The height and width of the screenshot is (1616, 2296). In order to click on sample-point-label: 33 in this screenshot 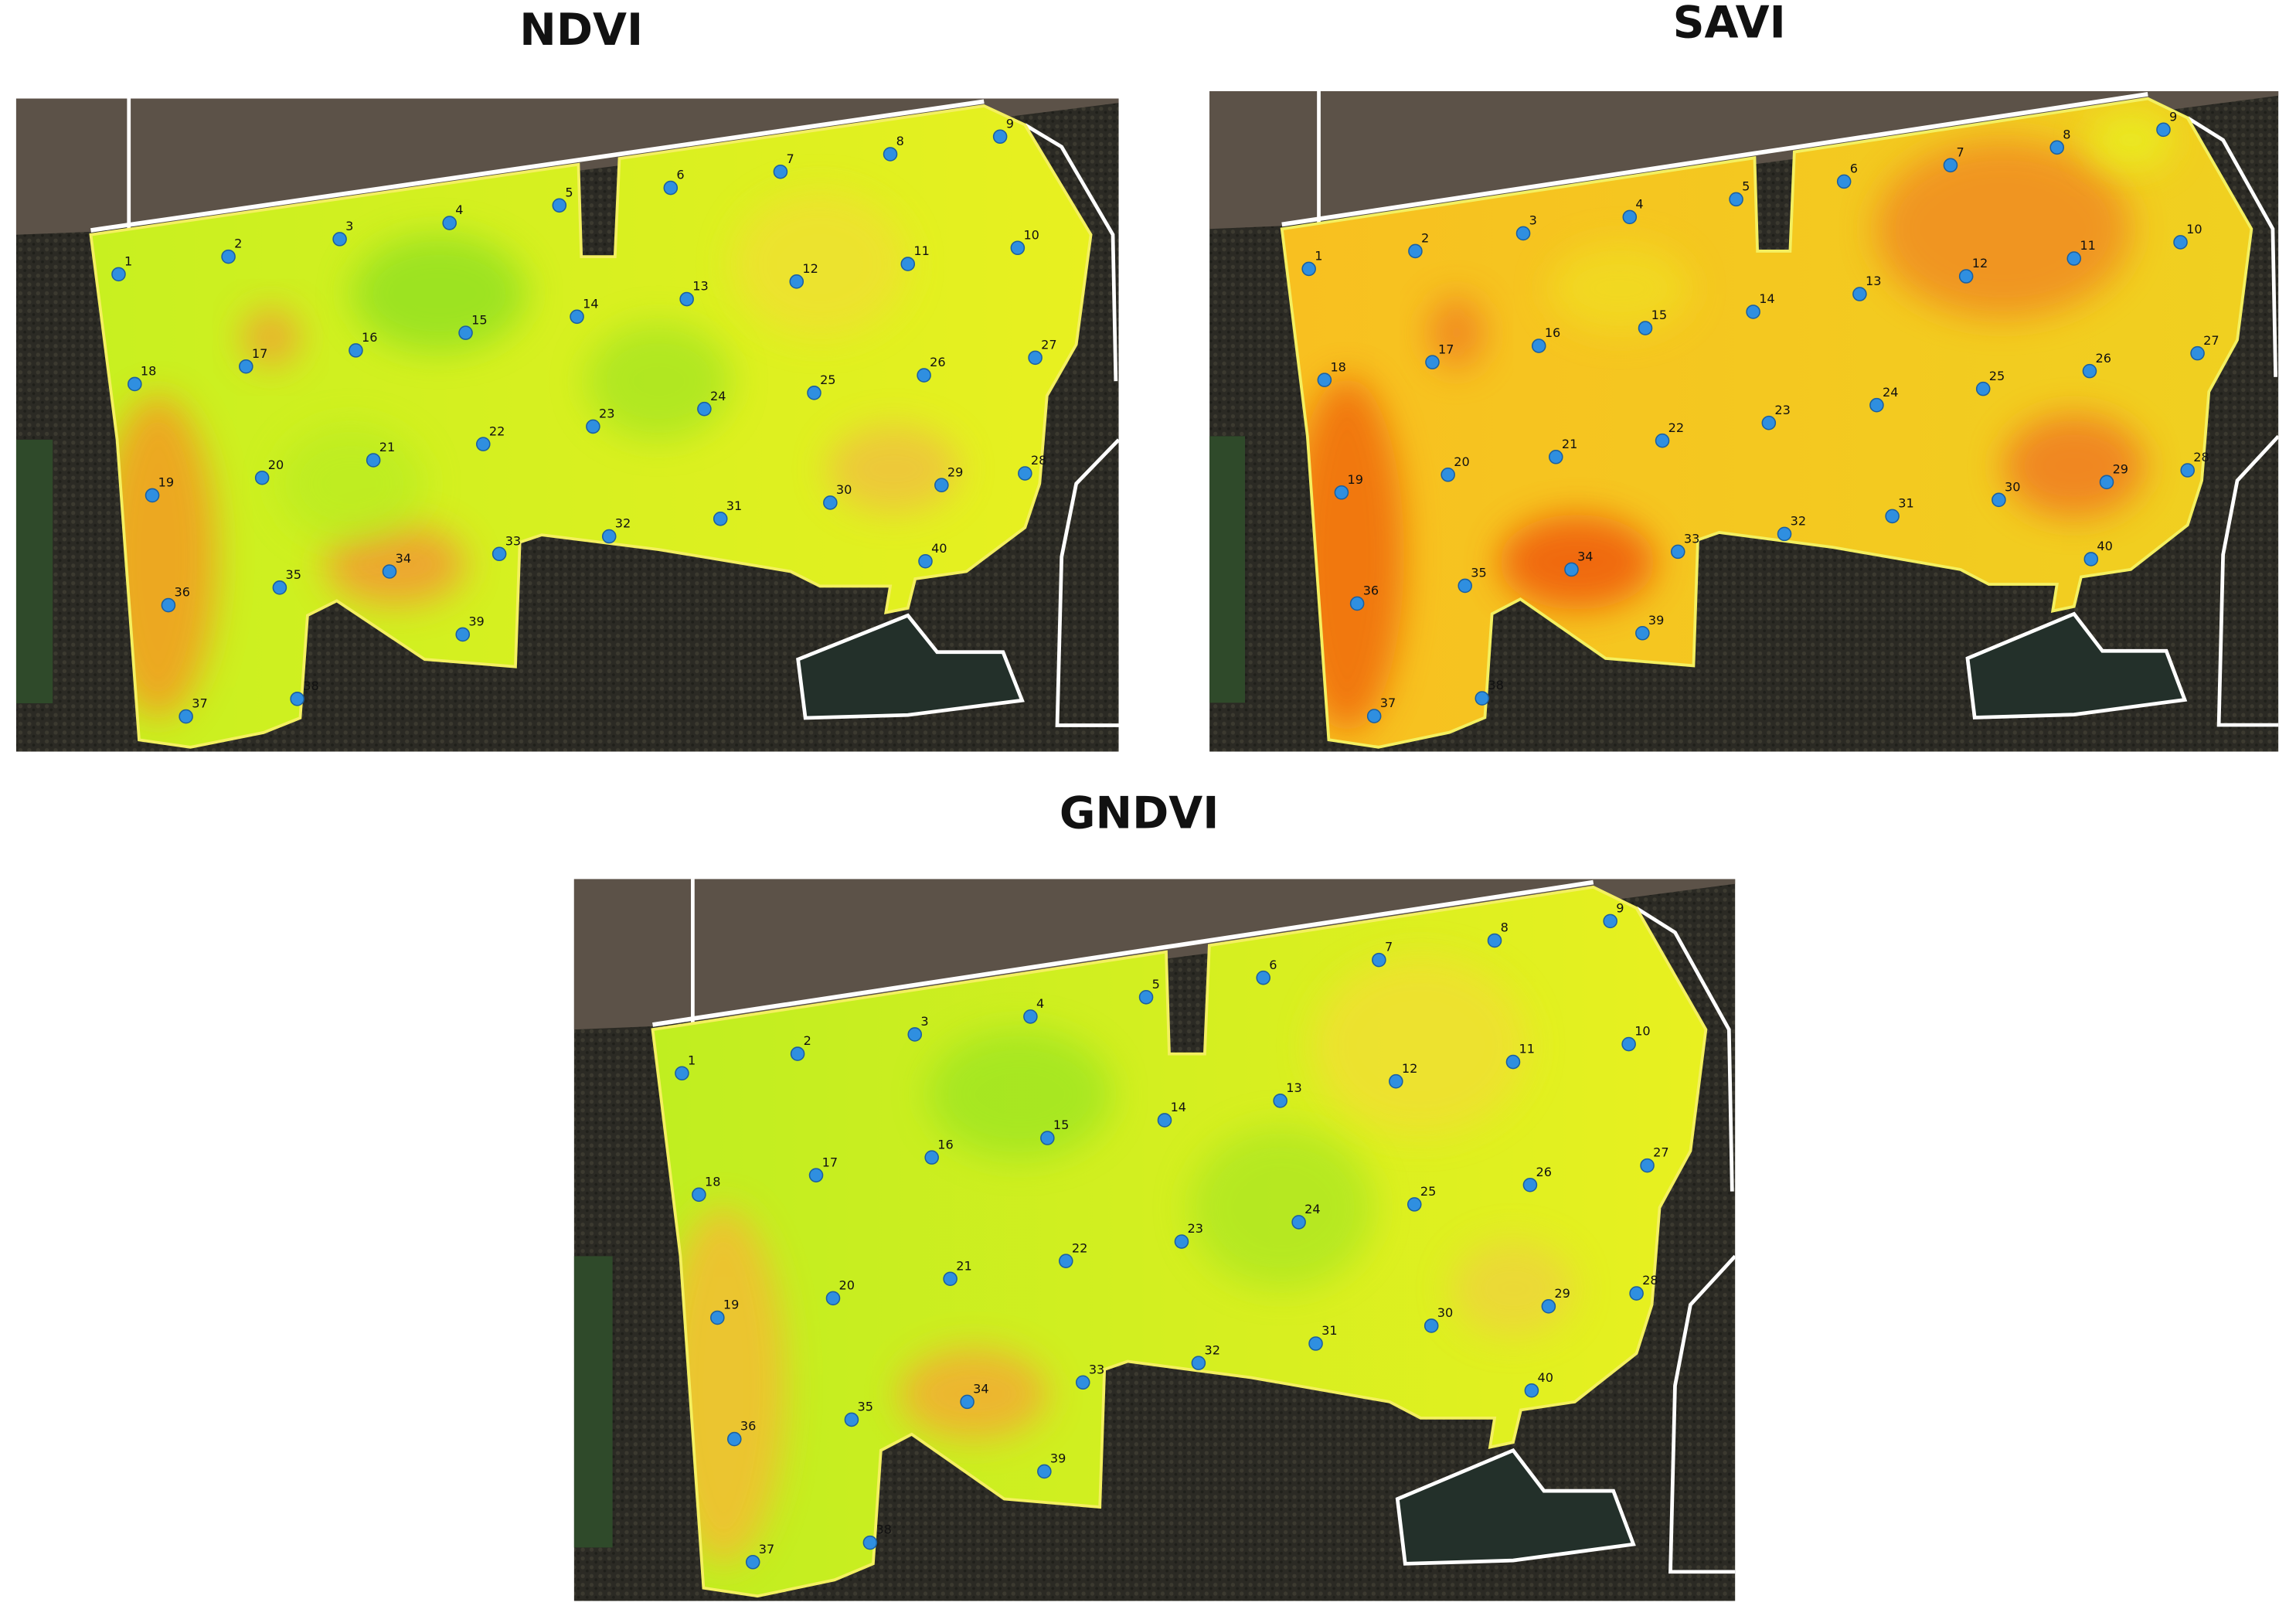, I will do `click(1692, 539)`.